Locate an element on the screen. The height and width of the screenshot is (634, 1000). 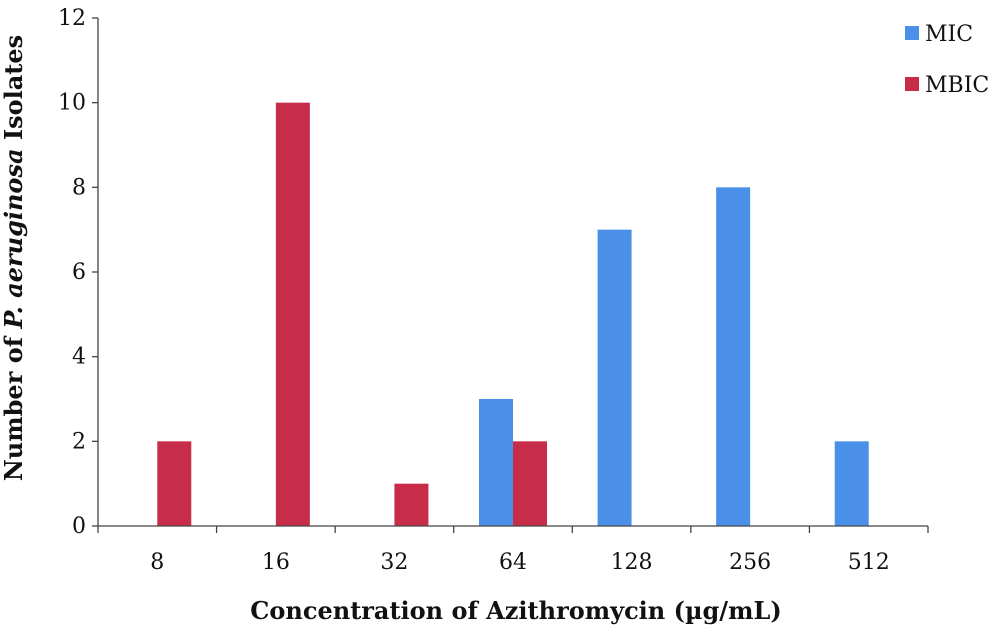
y-axis-title-prefix: Number of is located at coordinates (14, 405).